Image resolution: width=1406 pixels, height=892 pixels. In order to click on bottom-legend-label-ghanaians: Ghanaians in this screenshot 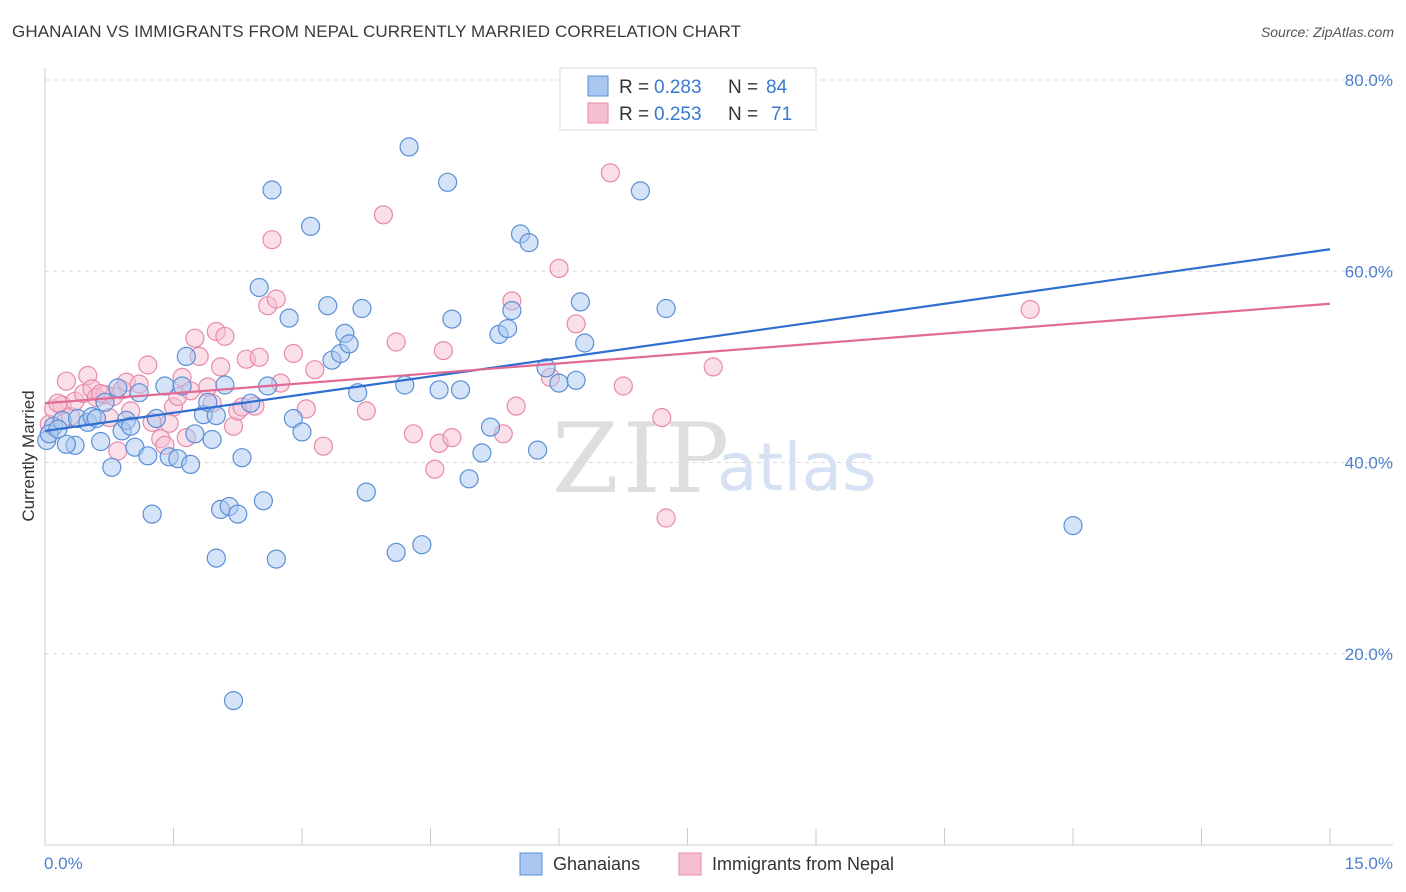, I will do `click(596, 864)`.